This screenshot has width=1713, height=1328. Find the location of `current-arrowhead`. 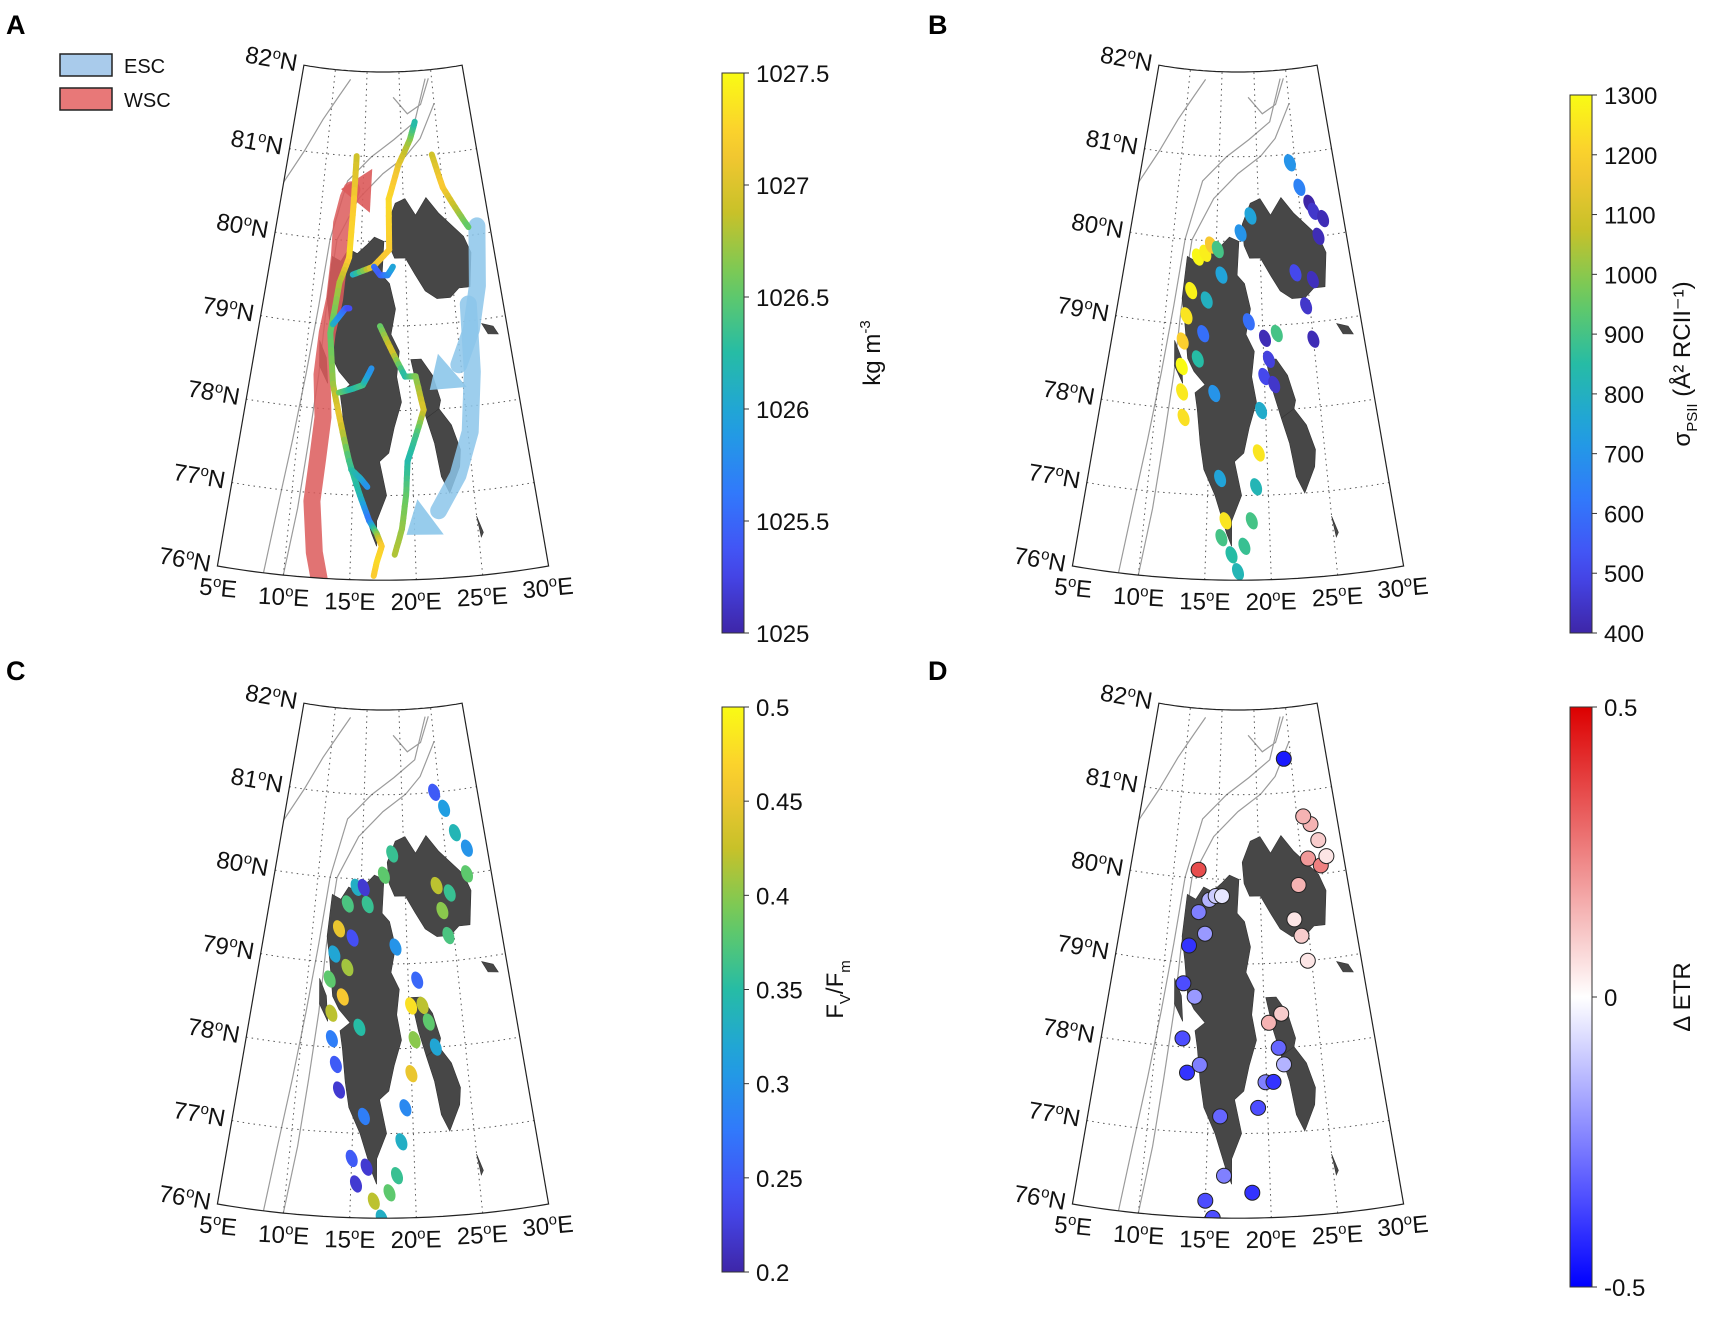

current-arrowhead is located at coordinates (448, 372).